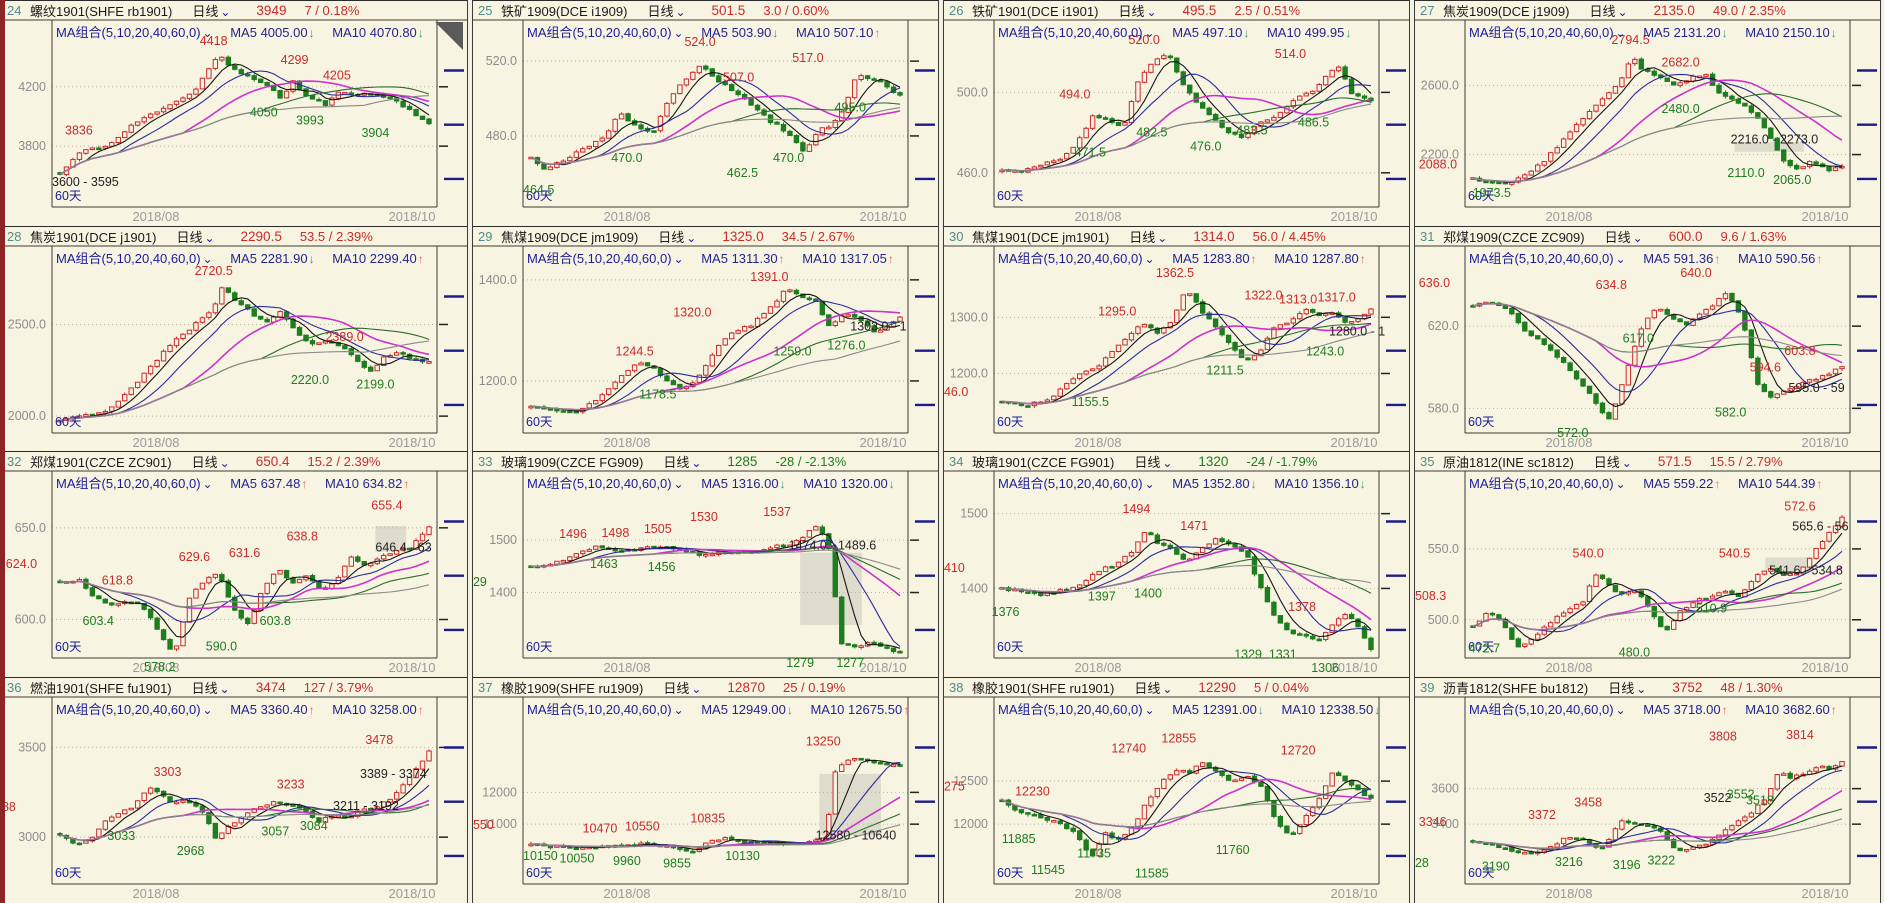 The width and height of the screenshot is (1884, 903). What do you see at coordinates (1685, 236) in the screenshot?
I see `last-price: 600.0` at bounding box center [1685, 236].